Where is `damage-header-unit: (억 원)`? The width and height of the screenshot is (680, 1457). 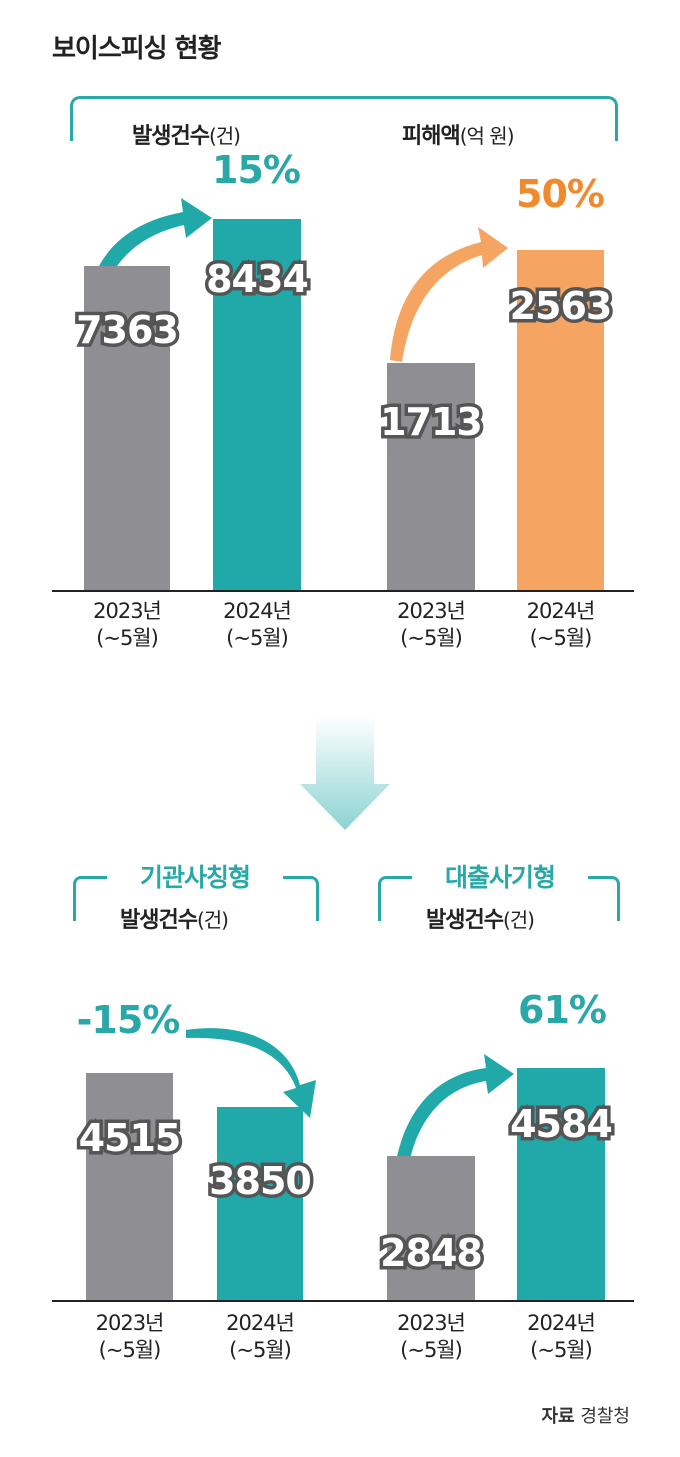 damage-header-unit: (억 원) is located at coordinates (487, 136).